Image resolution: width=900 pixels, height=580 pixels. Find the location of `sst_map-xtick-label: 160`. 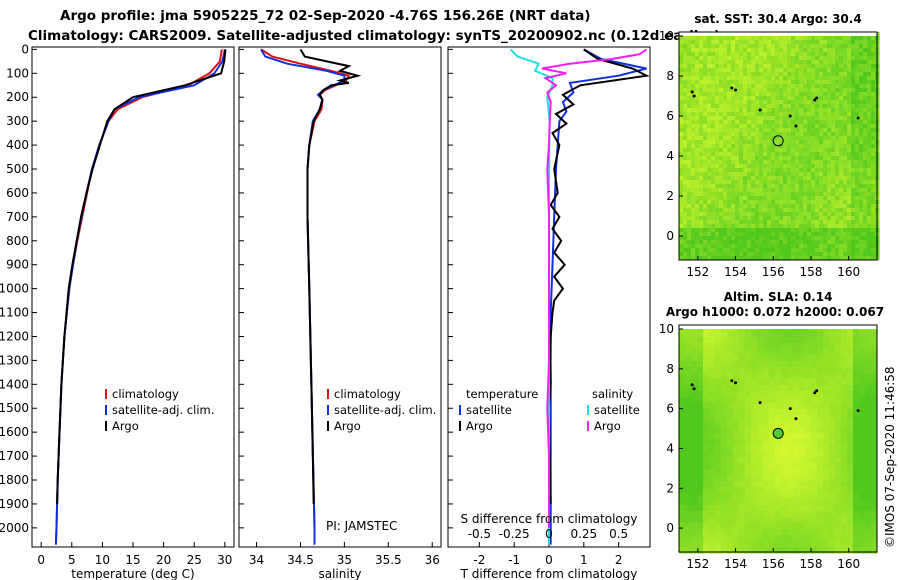

sst_map-xtick-label: 160 is located at coordinates (848, 272).